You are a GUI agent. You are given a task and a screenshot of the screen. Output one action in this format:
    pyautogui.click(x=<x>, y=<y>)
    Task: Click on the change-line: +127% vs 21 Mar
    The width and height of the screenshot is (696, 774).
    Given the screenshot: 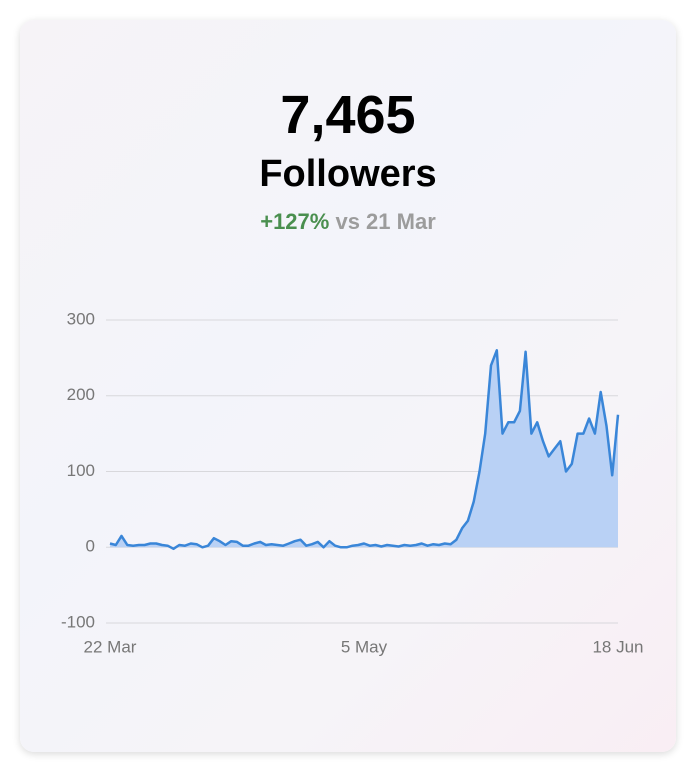 What is the action you would take?
    pyautogui.click(x=348, y=222)
    